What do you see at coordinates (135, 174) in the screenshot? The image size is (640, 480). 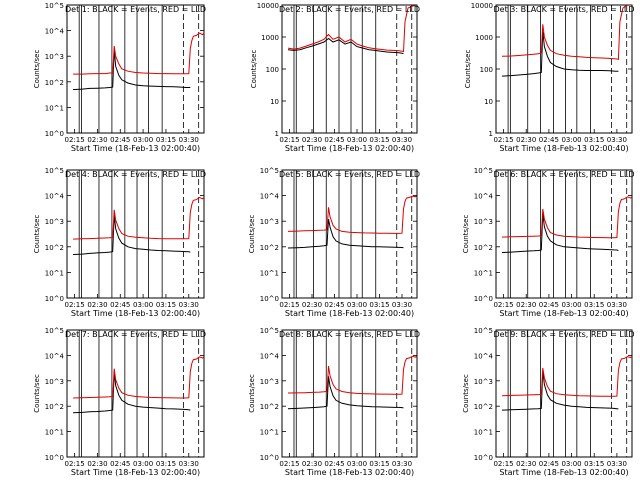 I see `panel-title: Det 4: BLACK = Events, RED = LLD` at bounding box center [135, 174].